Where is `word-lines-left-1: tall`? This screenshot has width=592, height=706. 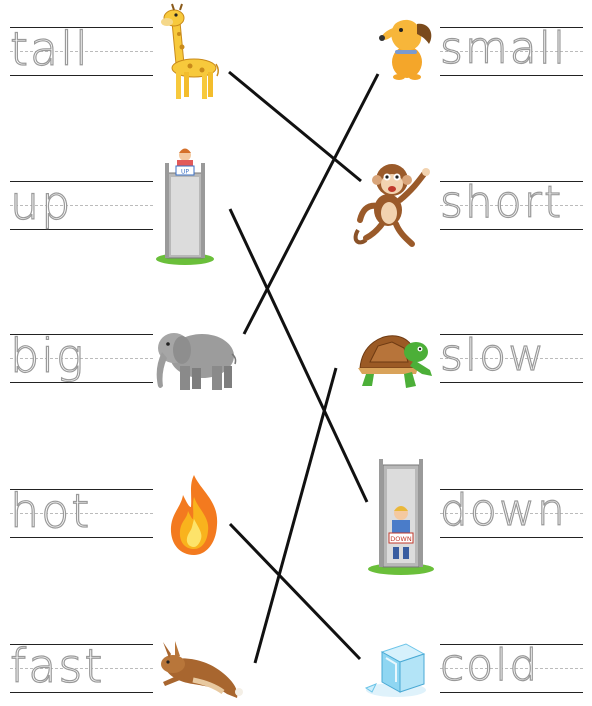 word-lines-left-1: tall is located at coordinates (81, 49).